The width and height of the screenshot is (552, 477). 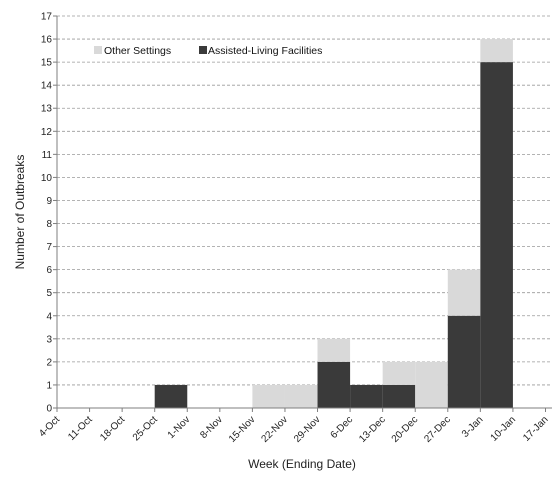 I want to click on y-tick-label: 16, so click(x=47, y=40).